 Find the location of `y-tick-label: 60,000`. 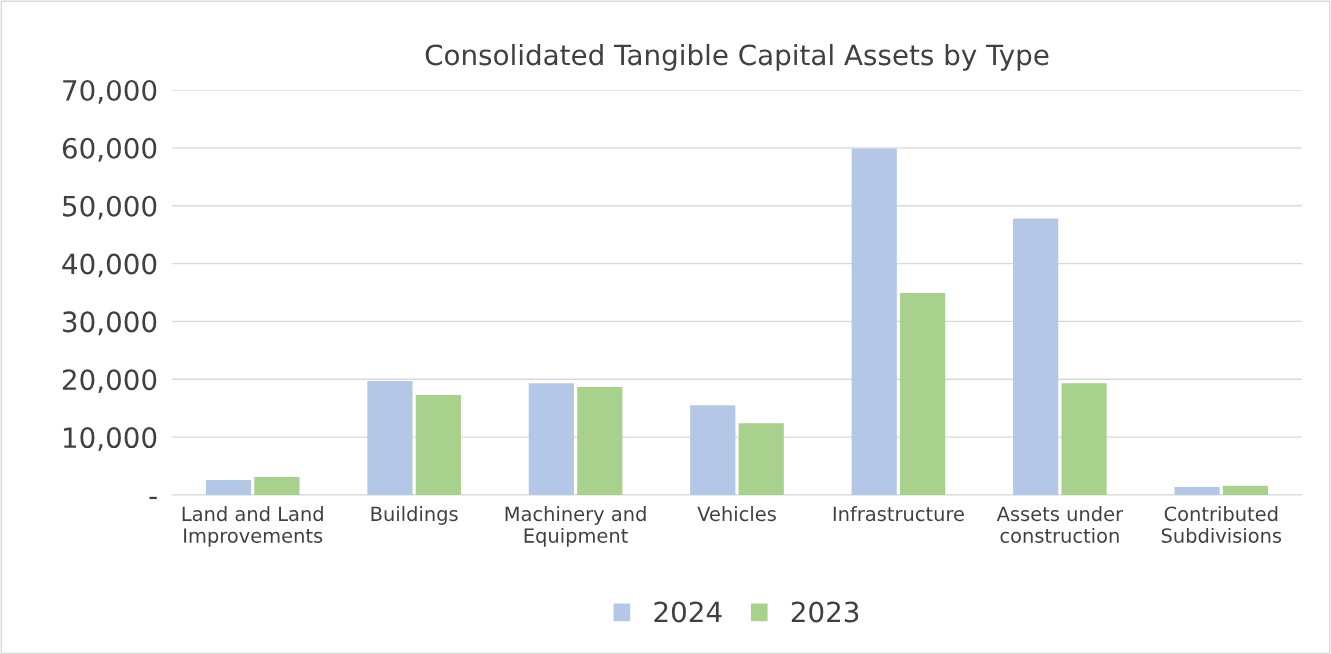

y-tick-label: 60,000 is located at coordinates (109, 149).